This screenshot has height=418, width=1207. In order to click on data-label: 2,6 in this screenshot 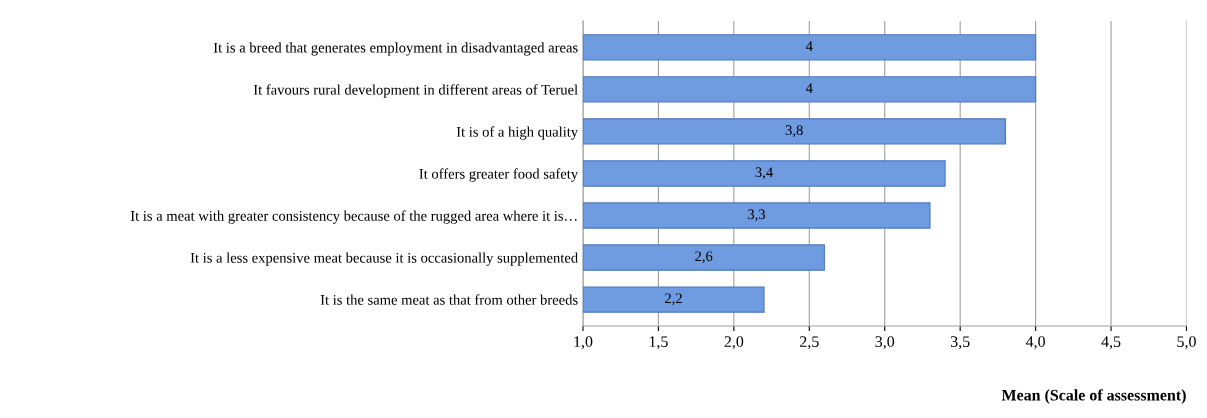, I will do `click(704, 257)`.